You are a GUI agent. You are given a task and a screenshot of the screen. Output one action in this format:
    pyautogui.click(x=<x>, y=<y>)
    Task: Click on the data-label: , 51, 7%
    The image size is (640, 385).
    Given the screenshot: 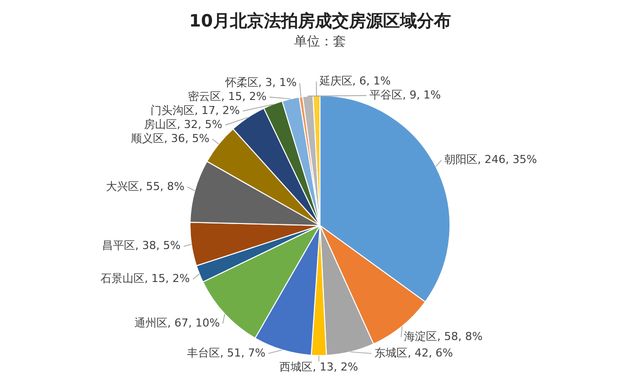 What is the action you would take?
    pyautogui.click(x=243, y=353)
    